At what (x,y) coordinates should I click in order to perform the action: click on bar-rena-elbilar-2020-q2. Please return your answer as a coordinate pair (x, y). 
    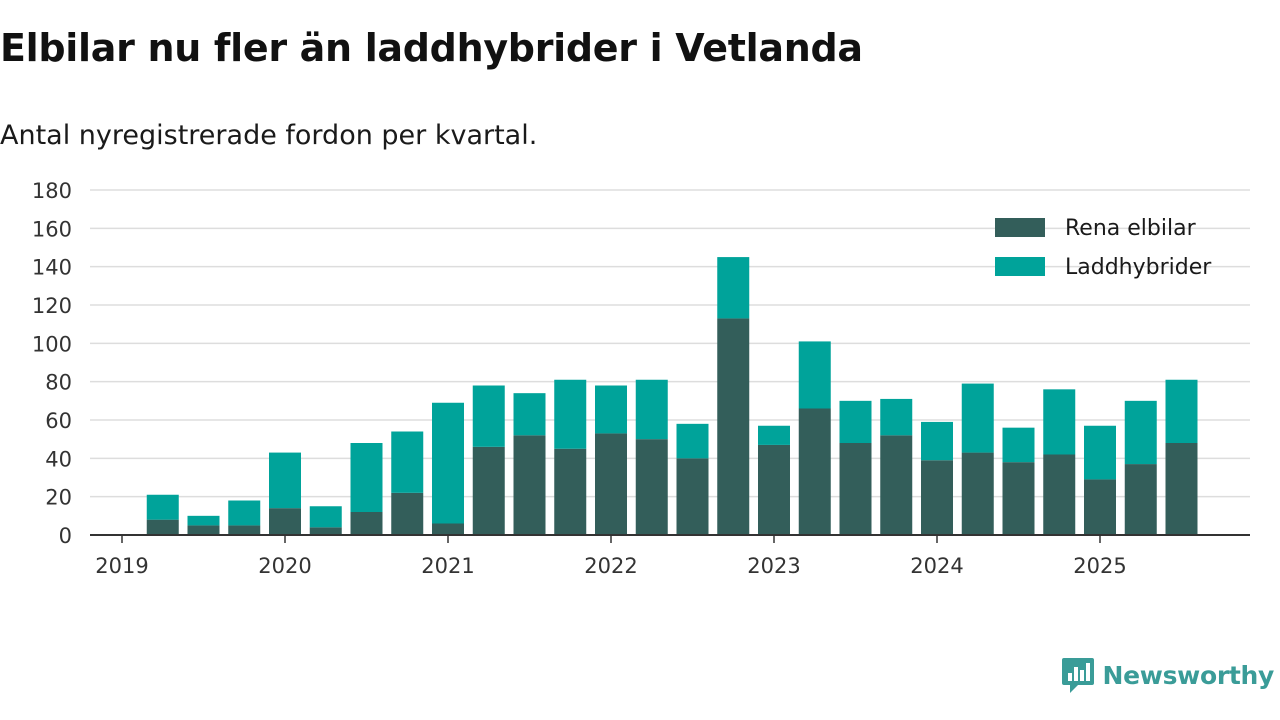
    Looking at the image, I should click on (325, 531).